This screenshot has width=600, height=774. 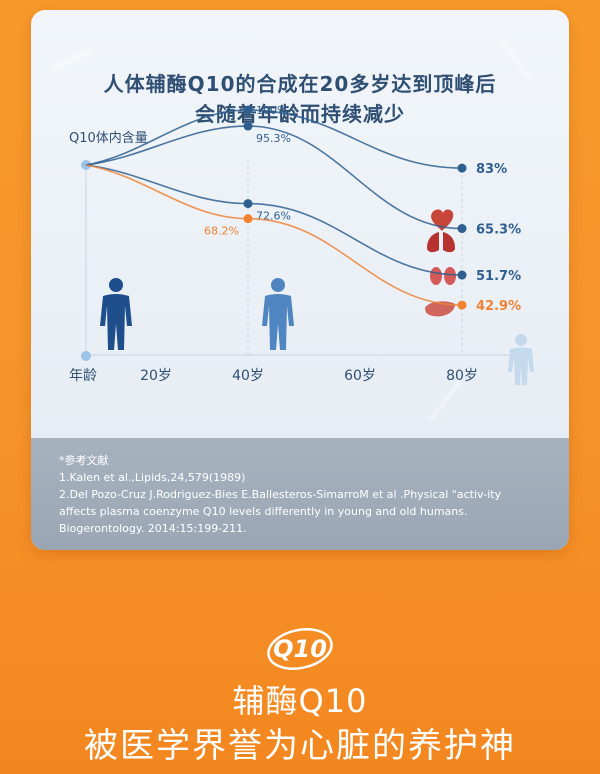 What do you see at coordinates (498, 306) in the screenshot?
I see `data-label: 42.9%` at bounding box center [498, 306].